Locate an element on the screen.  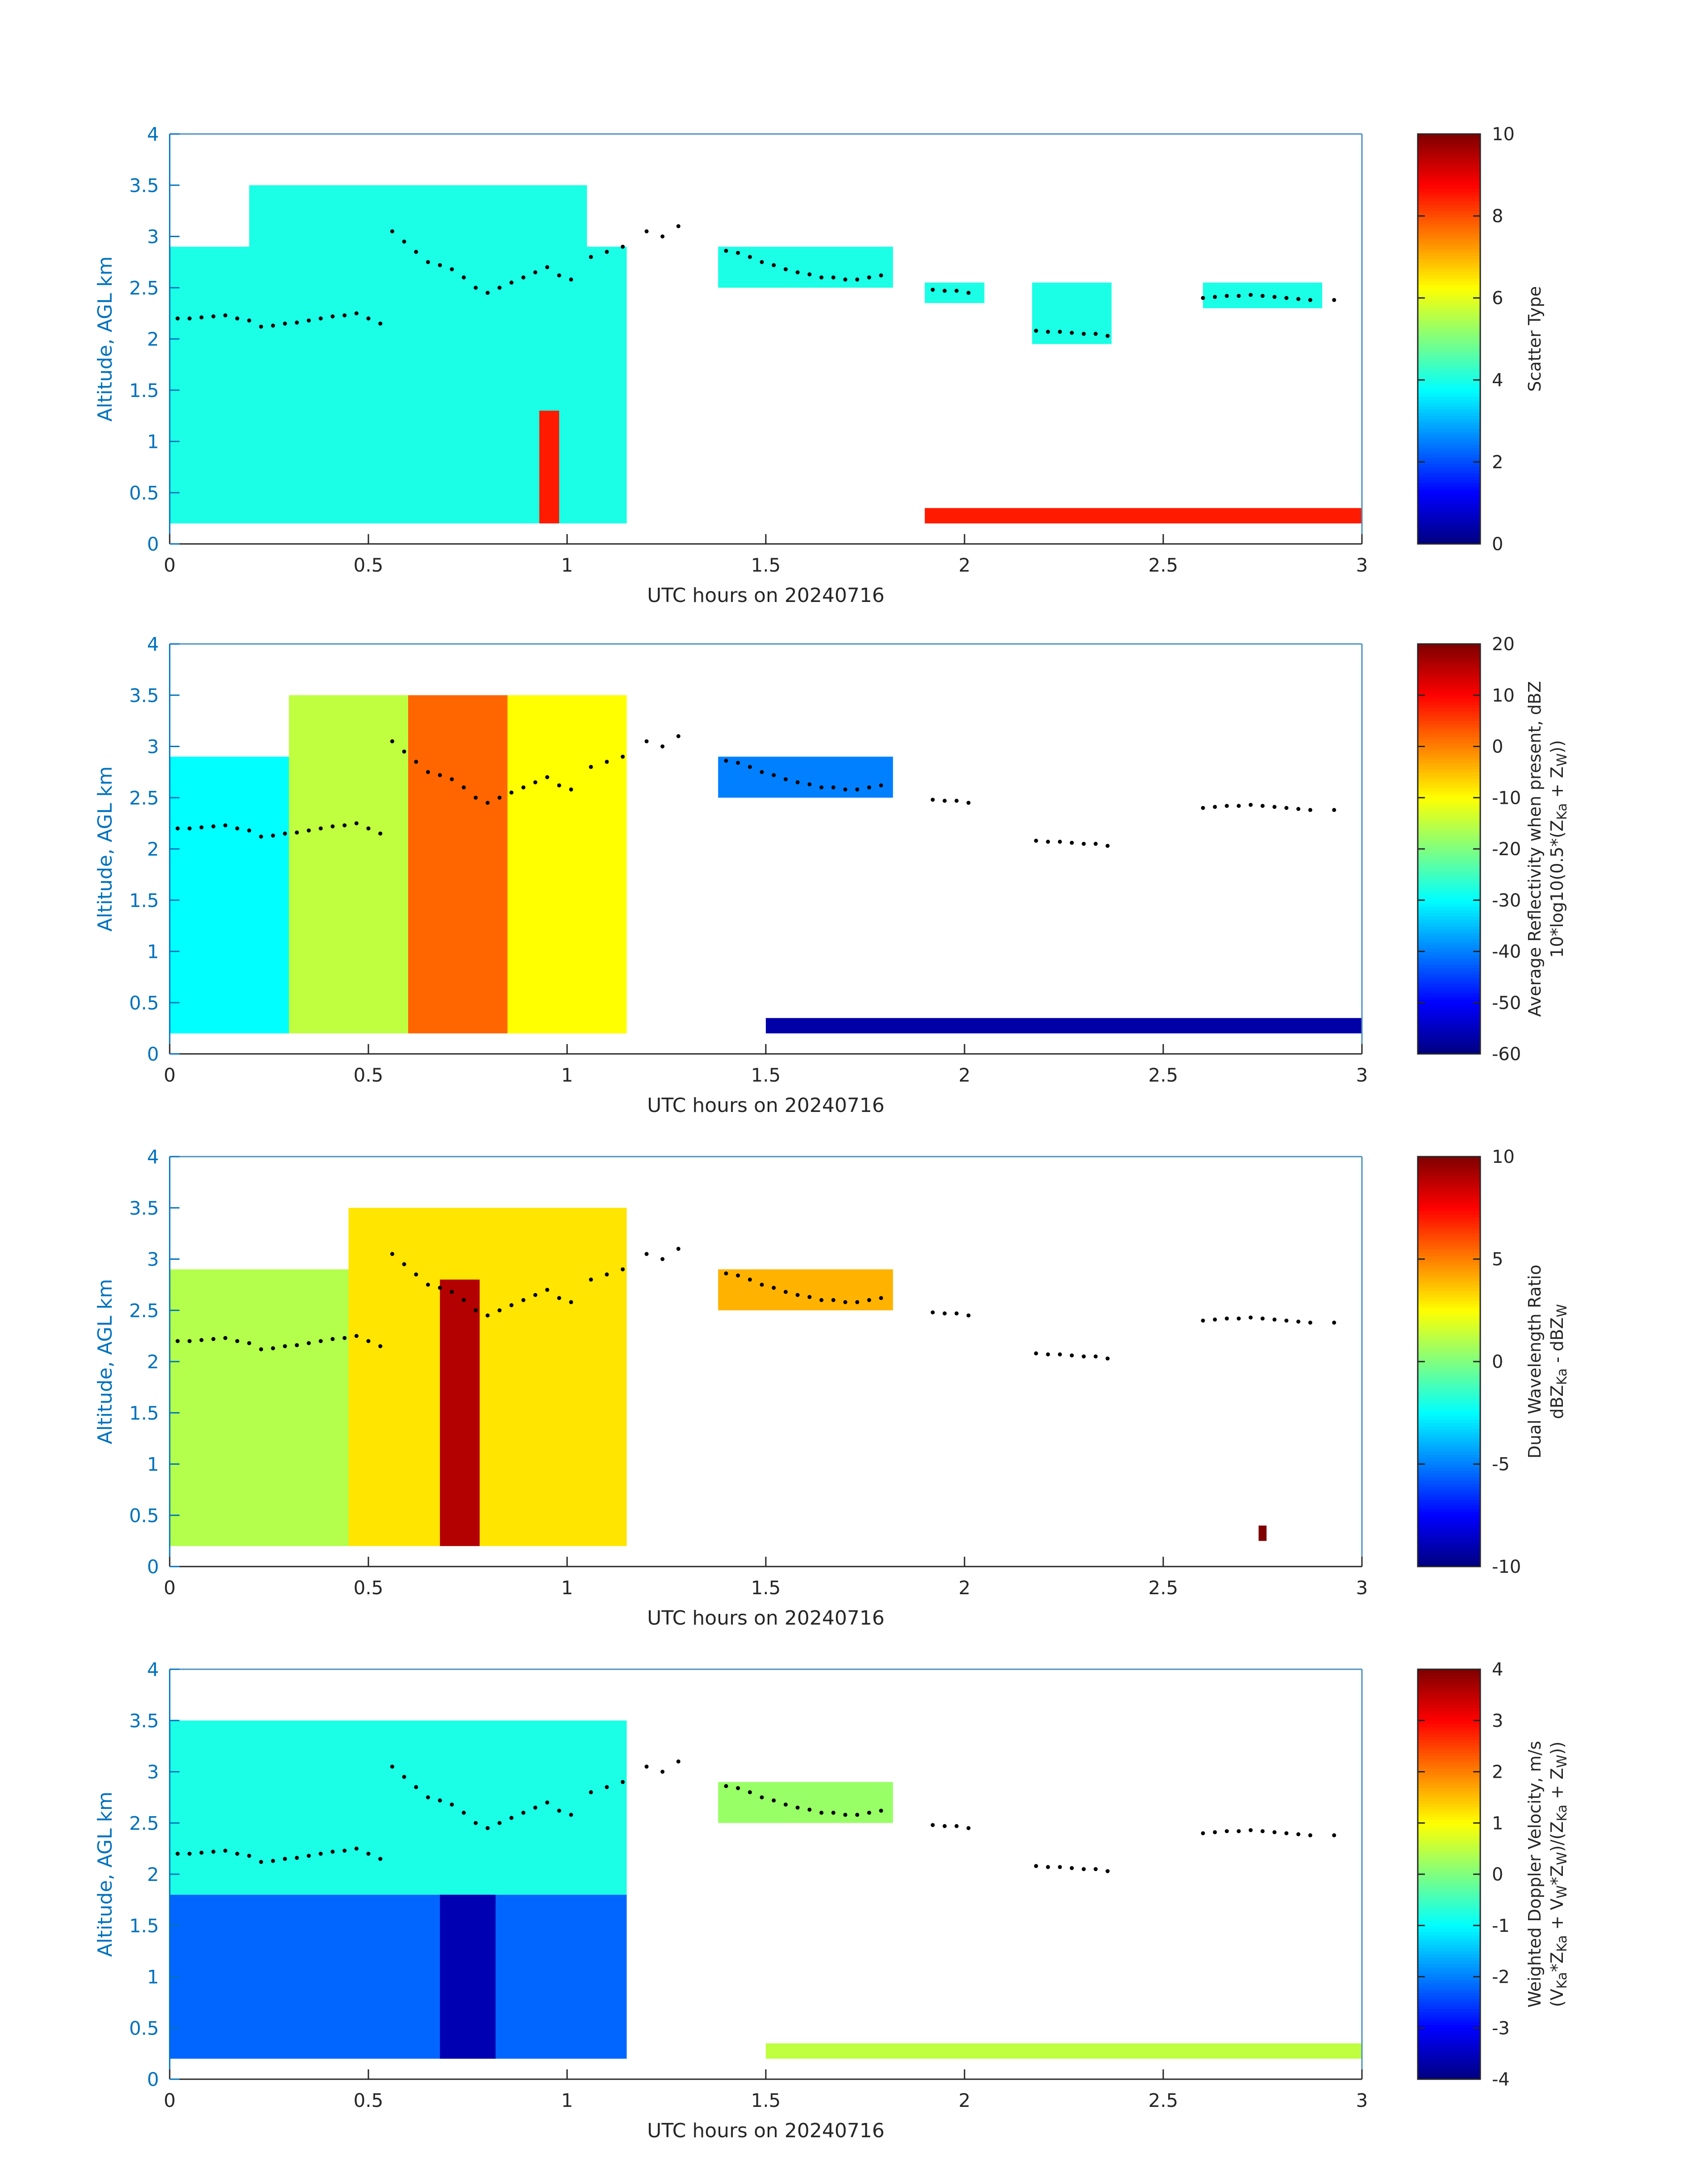
x-axis-label: UTC hours on 20240716 is located at coordinates (766, 2130).